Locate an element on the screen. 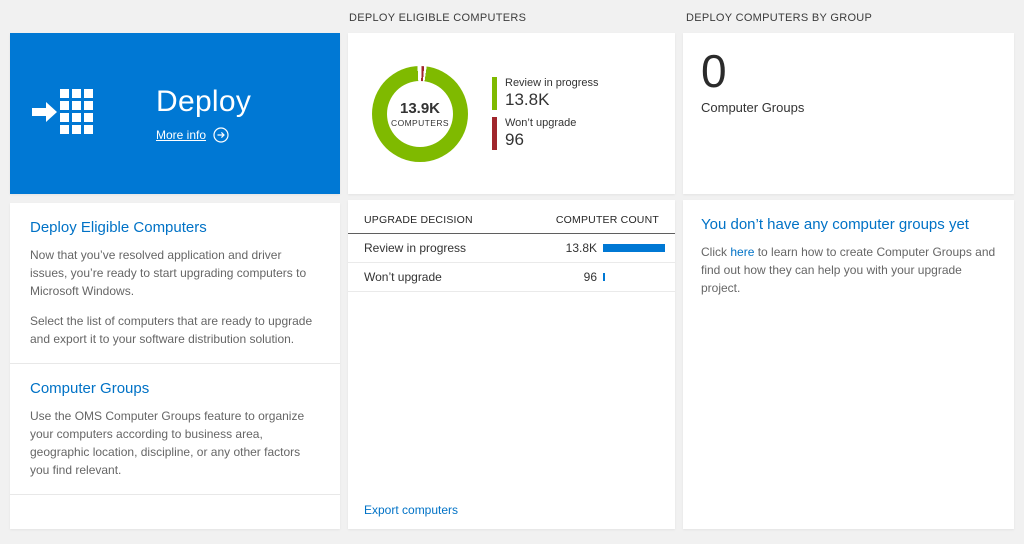 The image size is (1024, 544). legend-item-review-in-progress: Review in progress 13.8K is located at coordinates (545, 93).